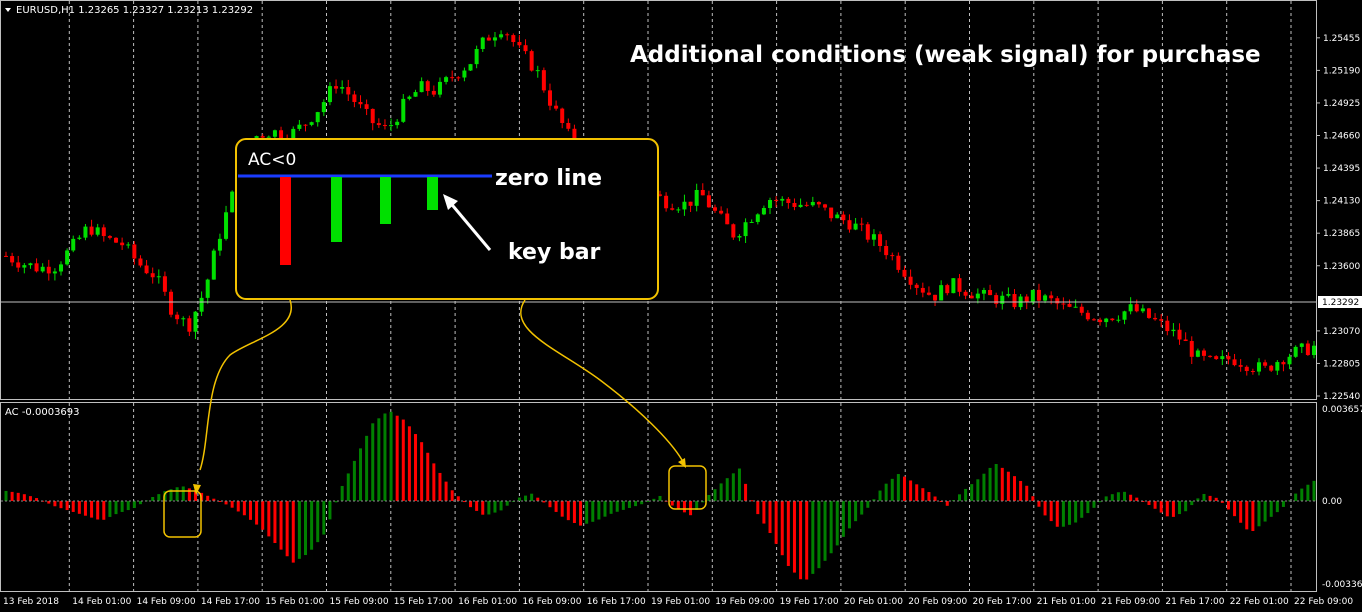 The width and height of the screenshot is (1362, 612). Describe the element at coordinates (1341, 397) in the screenshot. I see `price-tick-label: 1.22540` at that location.